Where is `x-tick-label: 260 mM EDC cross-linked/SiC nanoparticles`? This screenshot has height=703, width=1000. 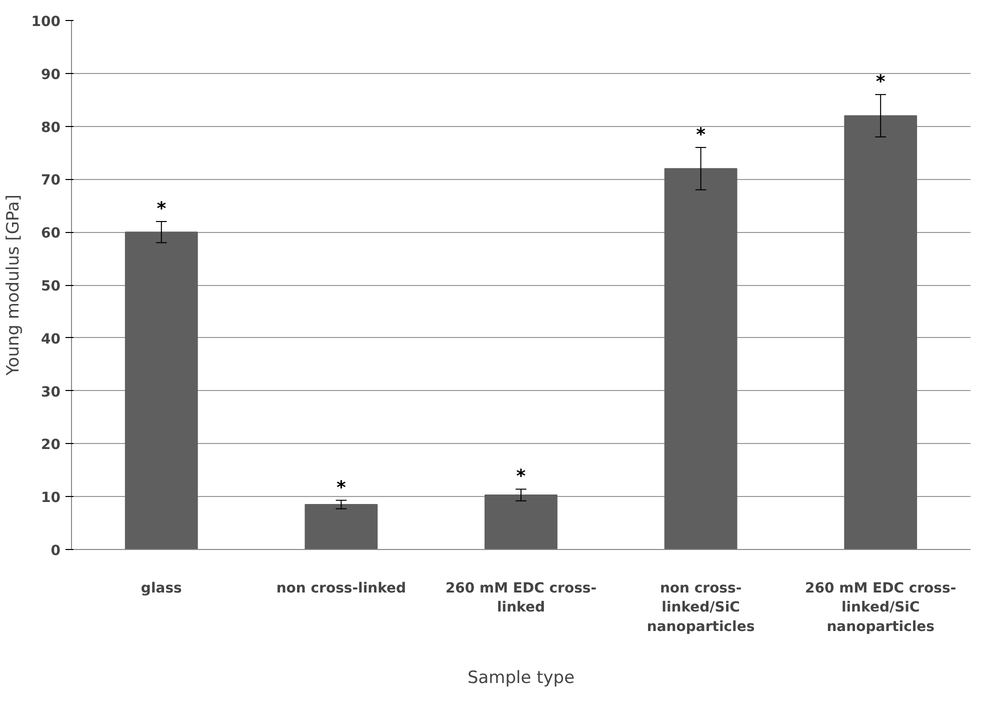
x-tick-label: 260 mM EDC cross-linked/SiC nanoparticles is located at coordinates (880, 607).